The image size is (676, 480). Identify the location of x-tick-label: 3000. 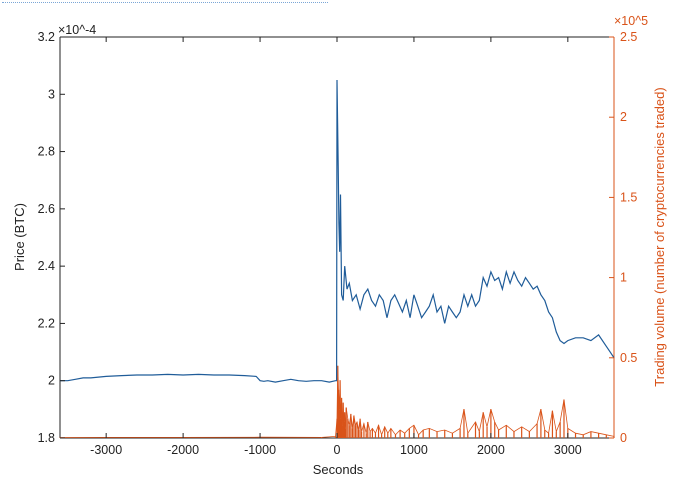
(568, 450).